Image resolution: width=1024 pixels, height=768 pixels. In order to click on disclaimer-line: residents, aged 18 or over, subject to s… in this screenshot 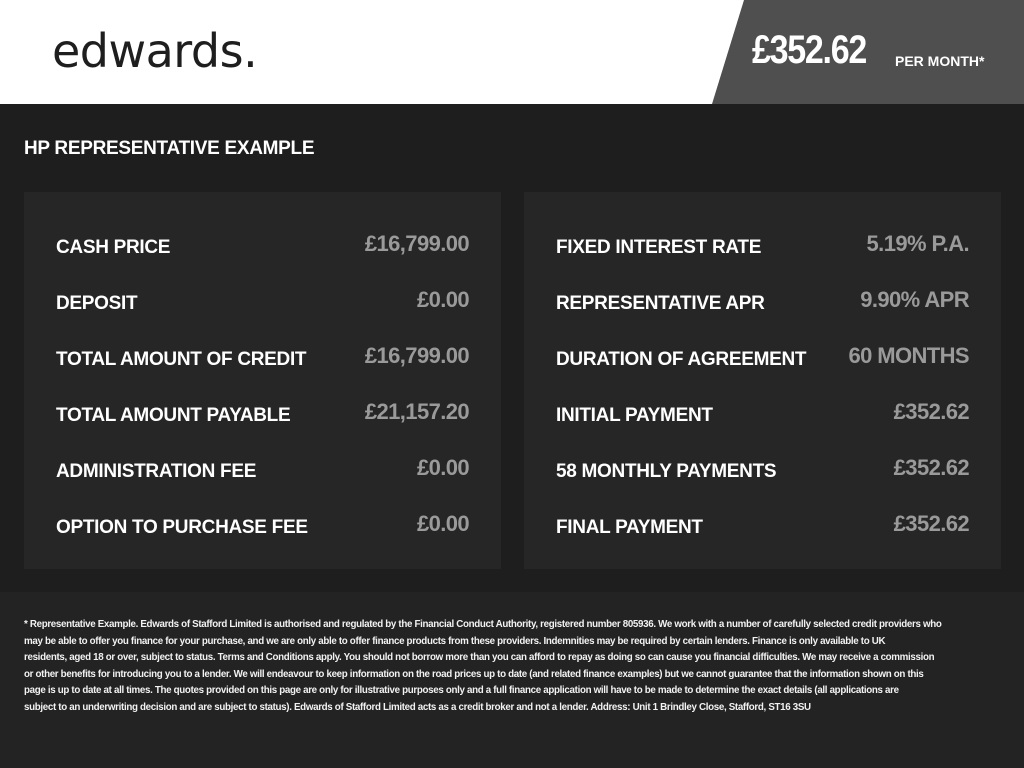, I will do `click(479, 657)`.